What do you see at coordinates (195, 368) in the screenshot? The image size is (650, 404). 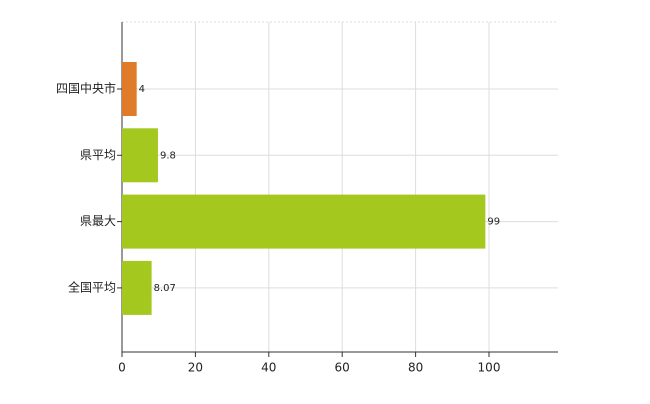 I see `x-tick-label: 20` at bounding box center [195, 368].